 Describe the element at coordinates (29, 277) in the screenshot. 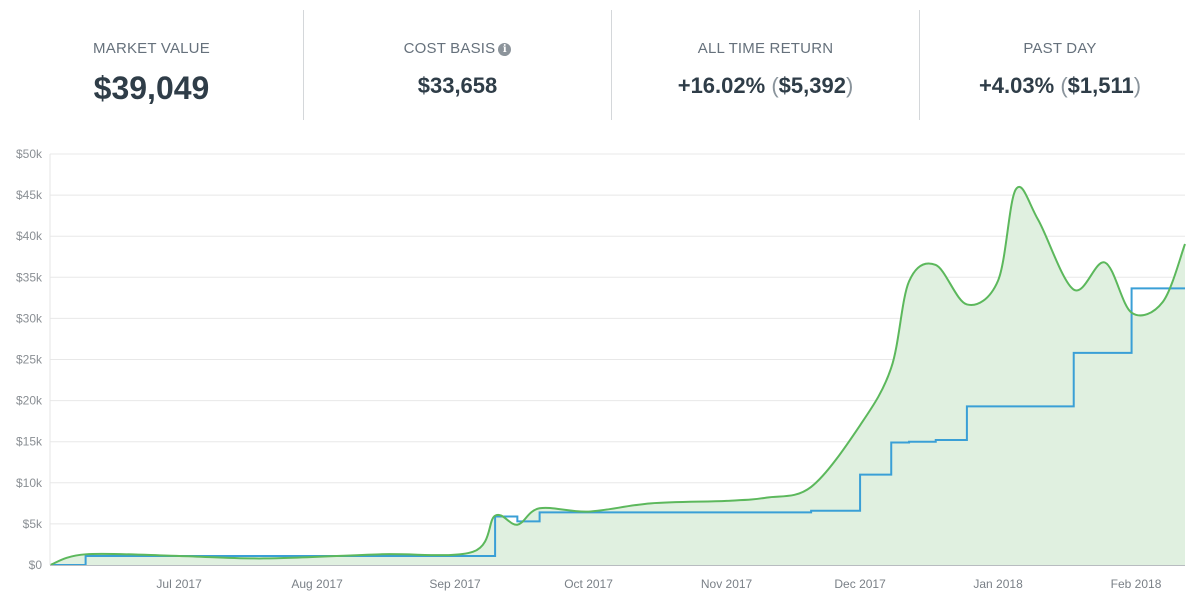

I see `y-tick-label: $35k` at that location.